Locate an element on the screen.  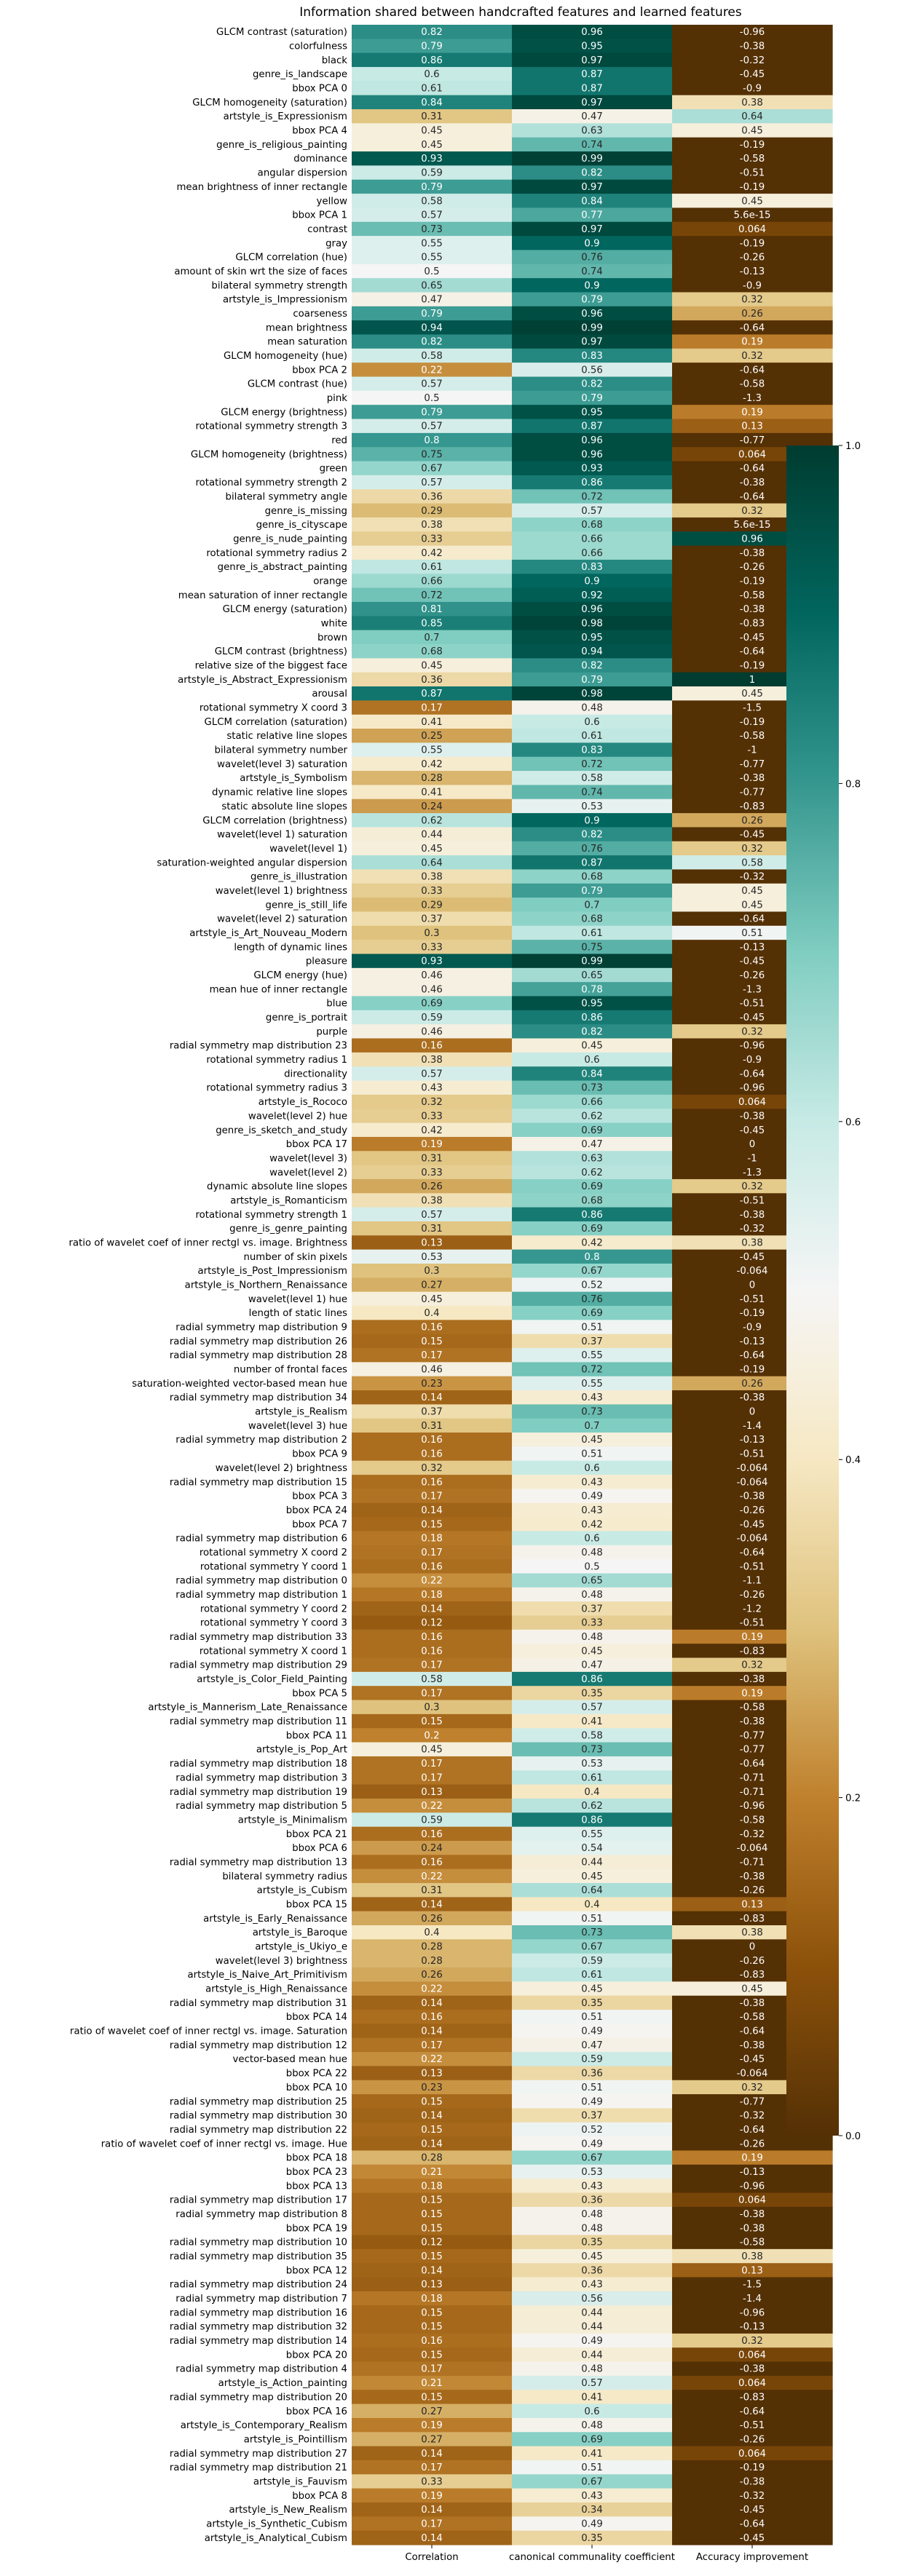
cell-value-label: 0.97 is located at coordinates (592, 60).